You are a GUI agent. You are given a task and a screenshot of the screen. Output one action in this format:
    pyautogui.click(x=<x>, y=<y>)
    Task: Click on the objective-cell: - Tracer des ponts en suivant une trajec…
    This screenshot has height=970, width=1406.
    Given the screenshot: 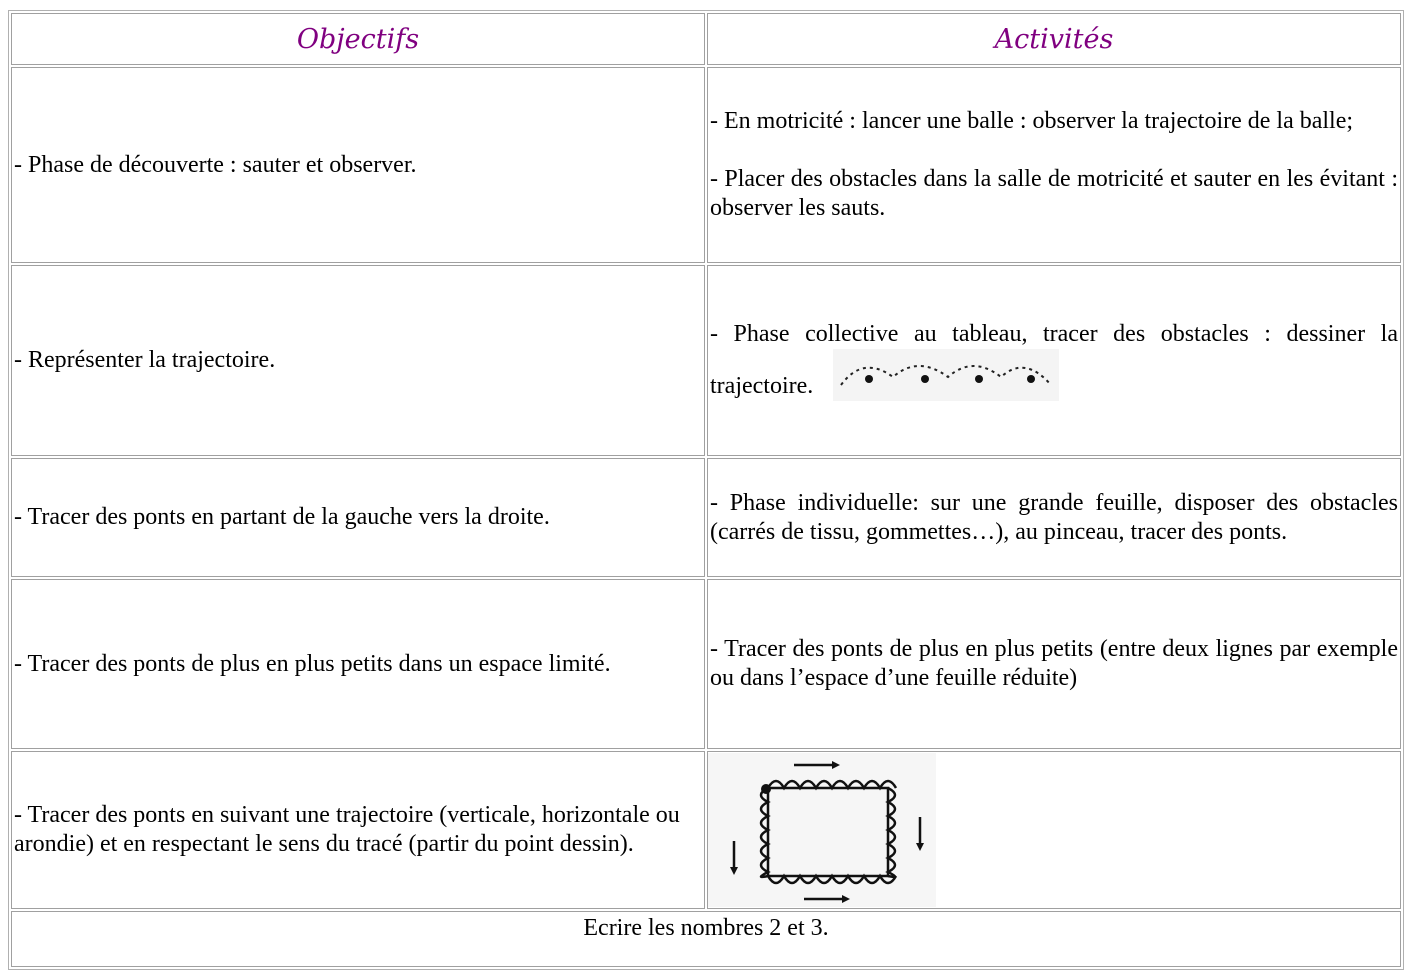 What is the action you would take?
    pyautogui.click(x=358, y=830)
    